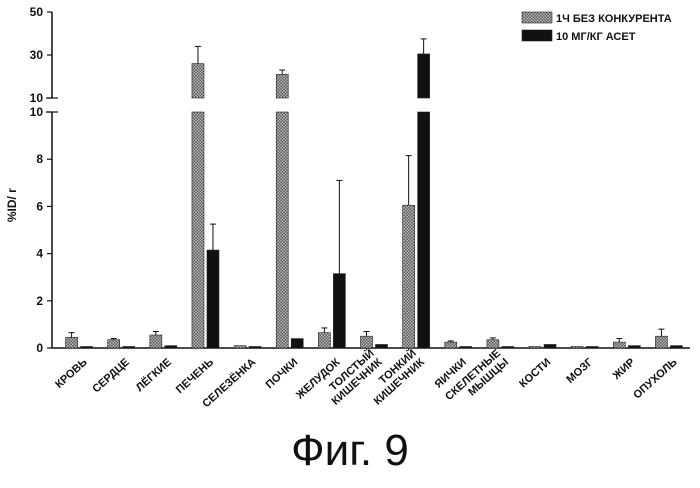 This screenshot has width=700, height=488. Describe the element at coordinates (39, 254) in the screenshot. I see `y-tick-label: 4` at that location.